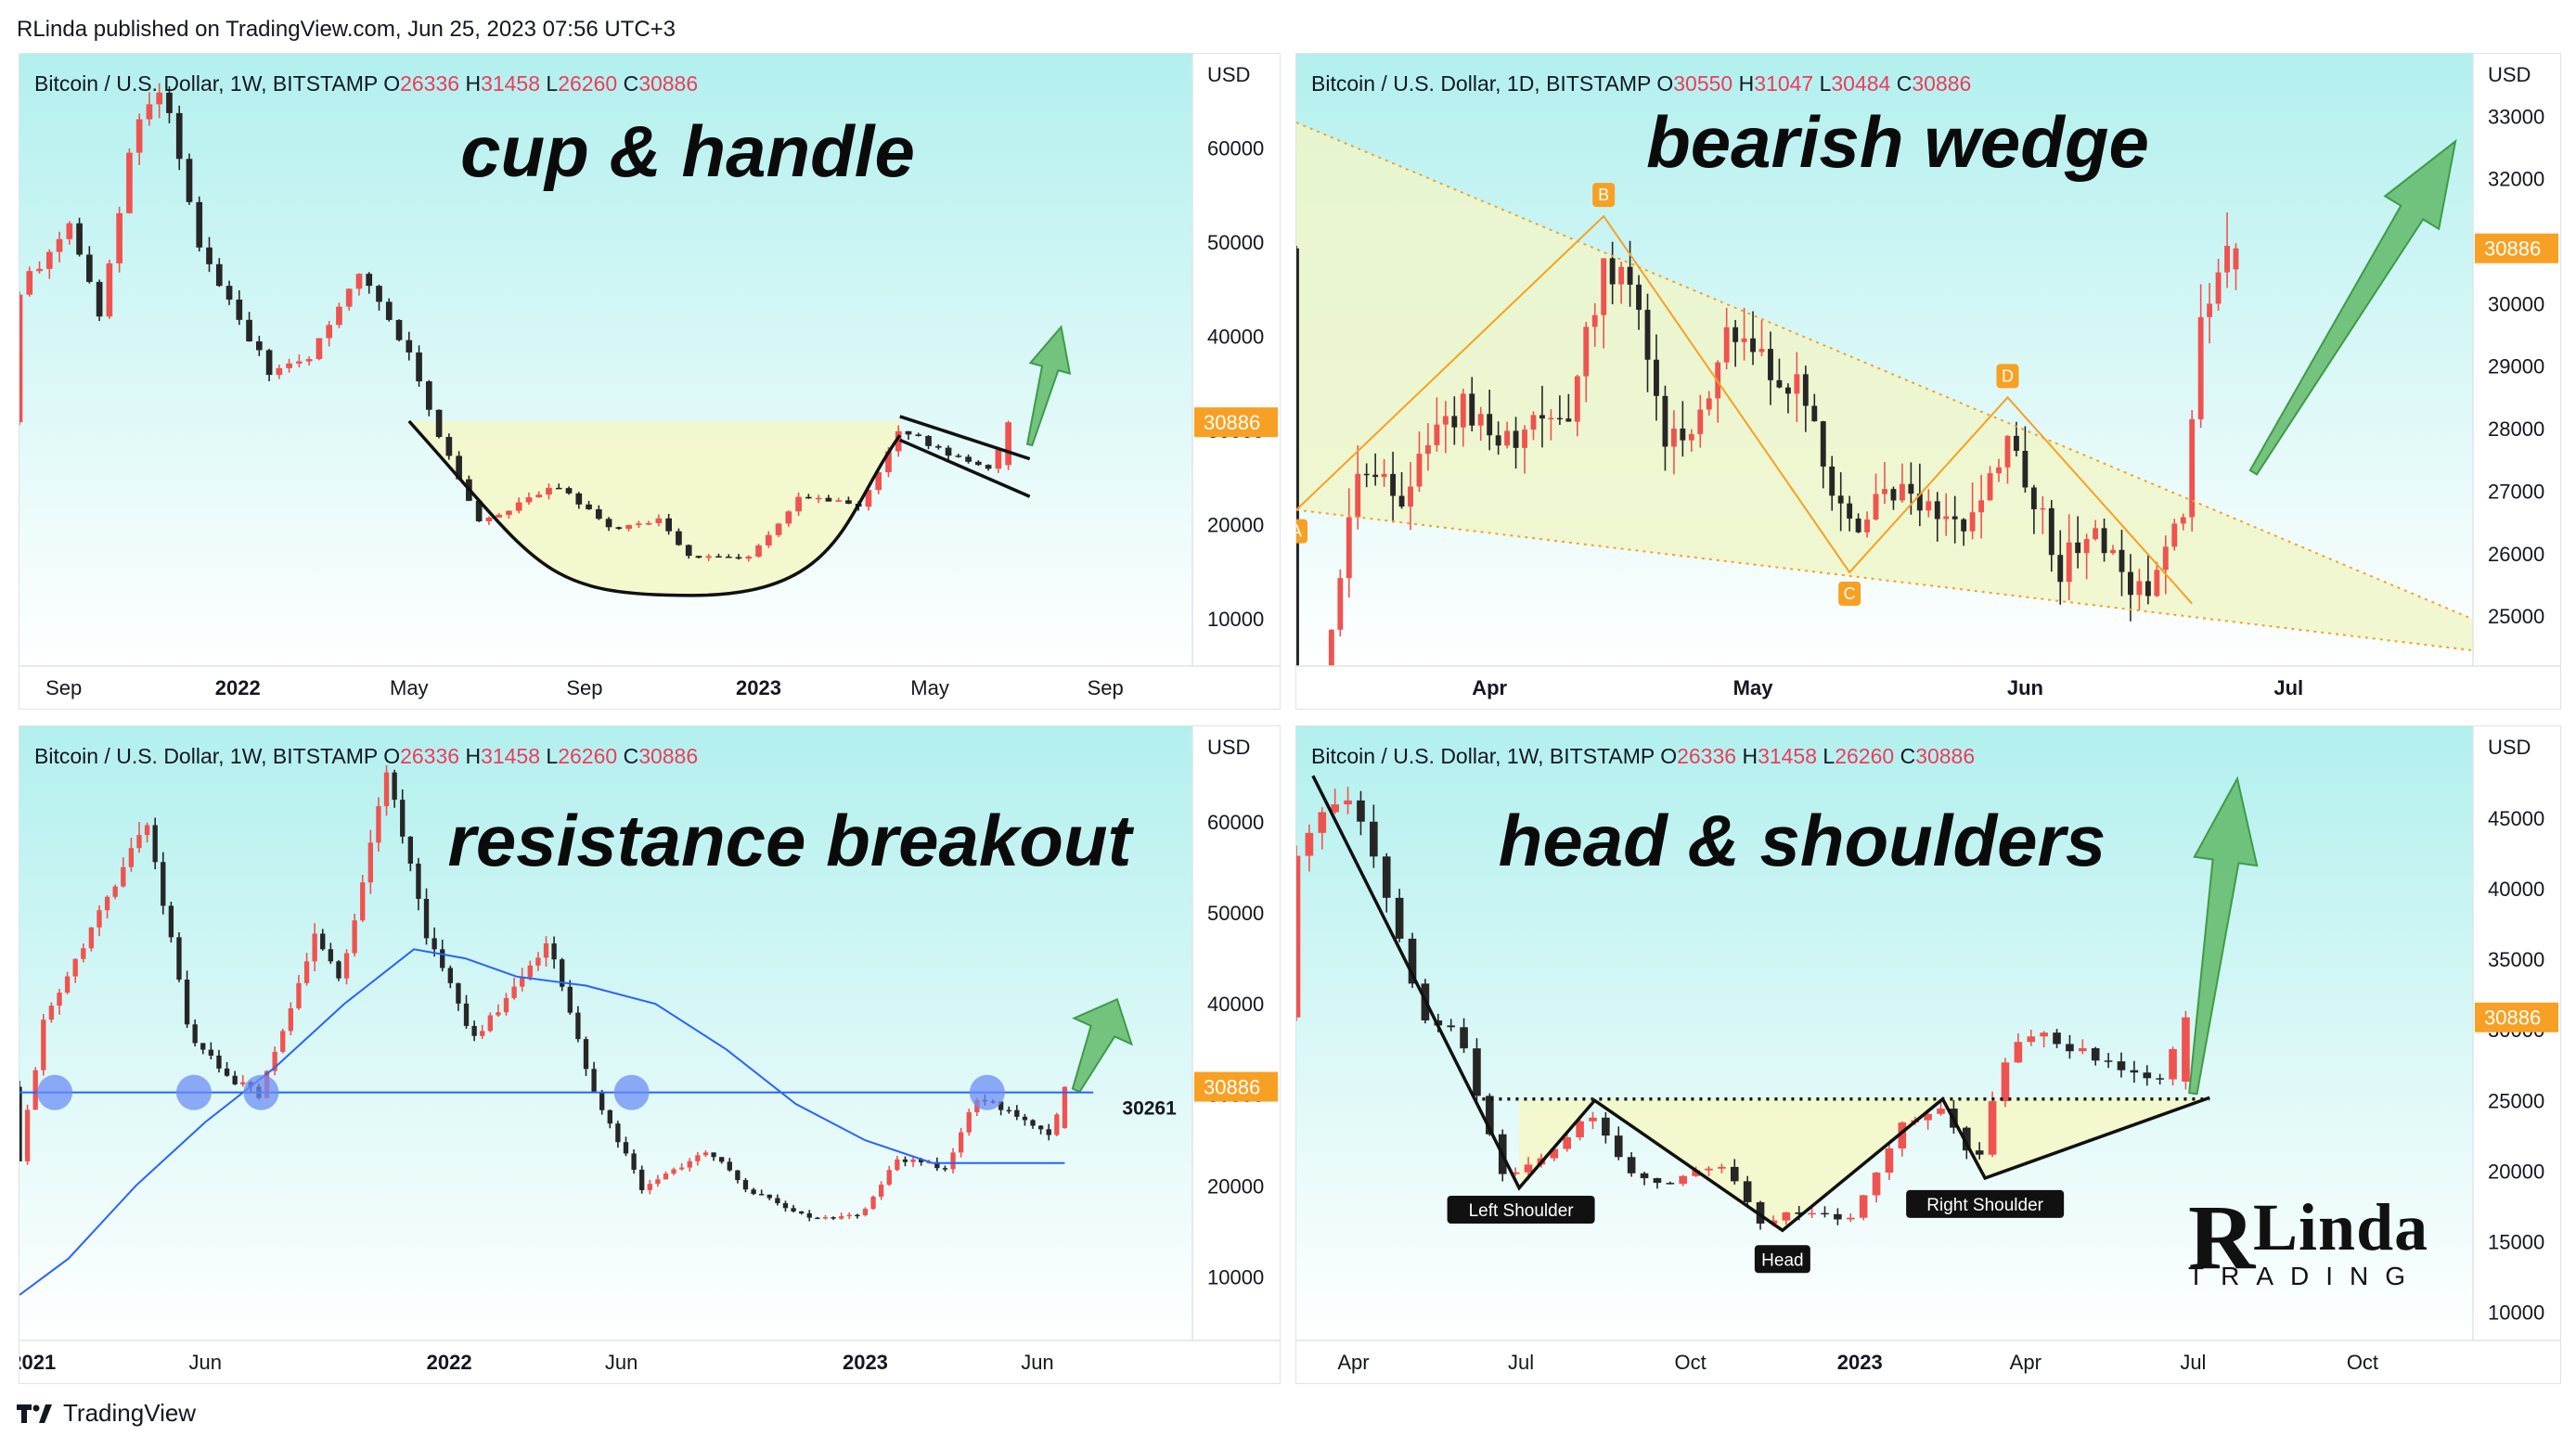 The height and width of the screenshot is (1449, 2576). What do you see at coordinates (2516, 1241) in the screenshot?
I see `y-tick-label: 15000` at bounding box center [2516, 1241].